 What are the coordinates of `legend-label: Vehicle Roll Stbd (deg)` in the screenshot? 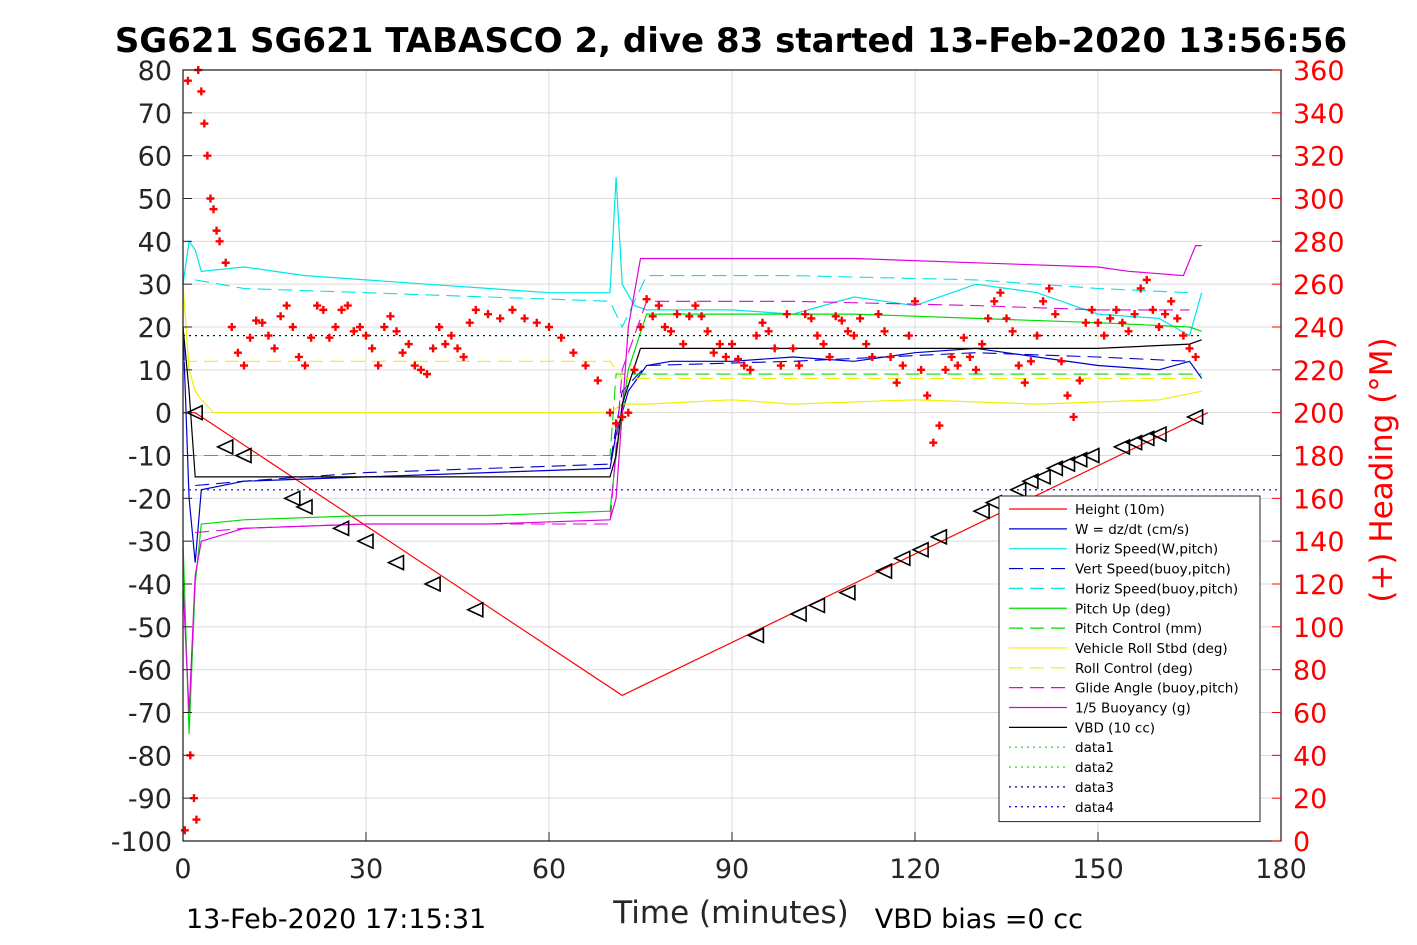 It's located at (1151, 649).